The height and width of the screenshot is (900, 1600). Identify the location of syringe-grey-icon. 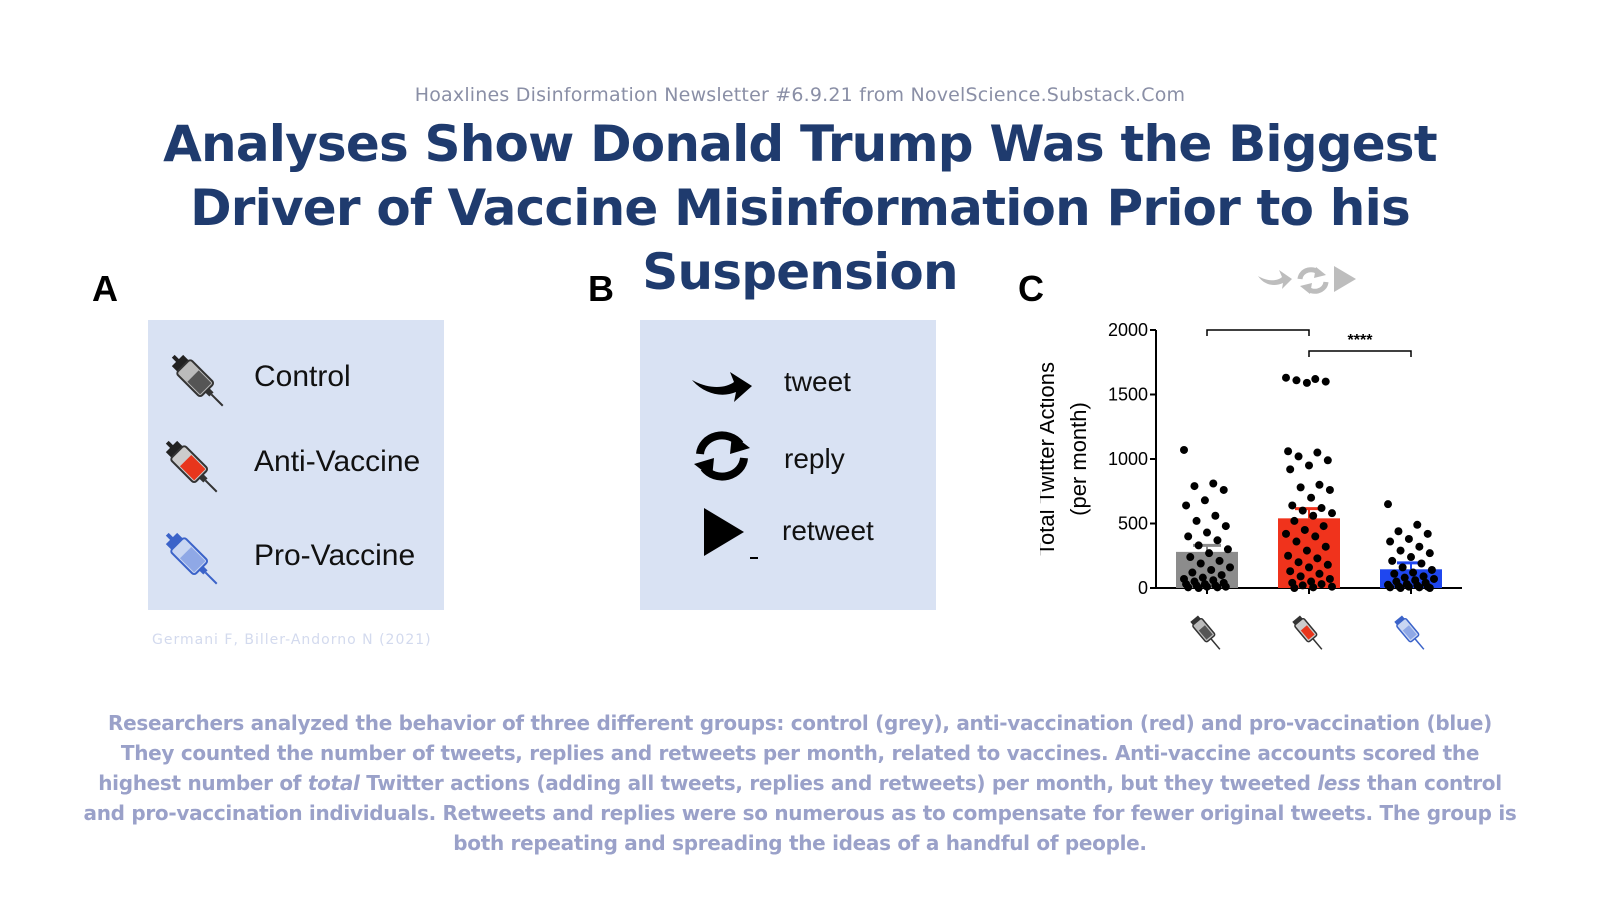
(197, 380).